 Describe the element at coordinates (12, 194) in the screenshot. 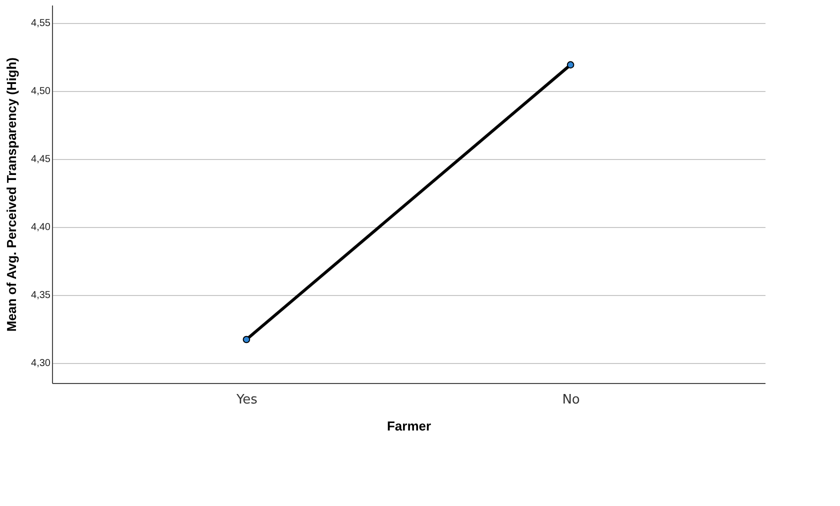

I see `y-axis-title: Mean of Avg. Perceived Transparency (High)` at that location.